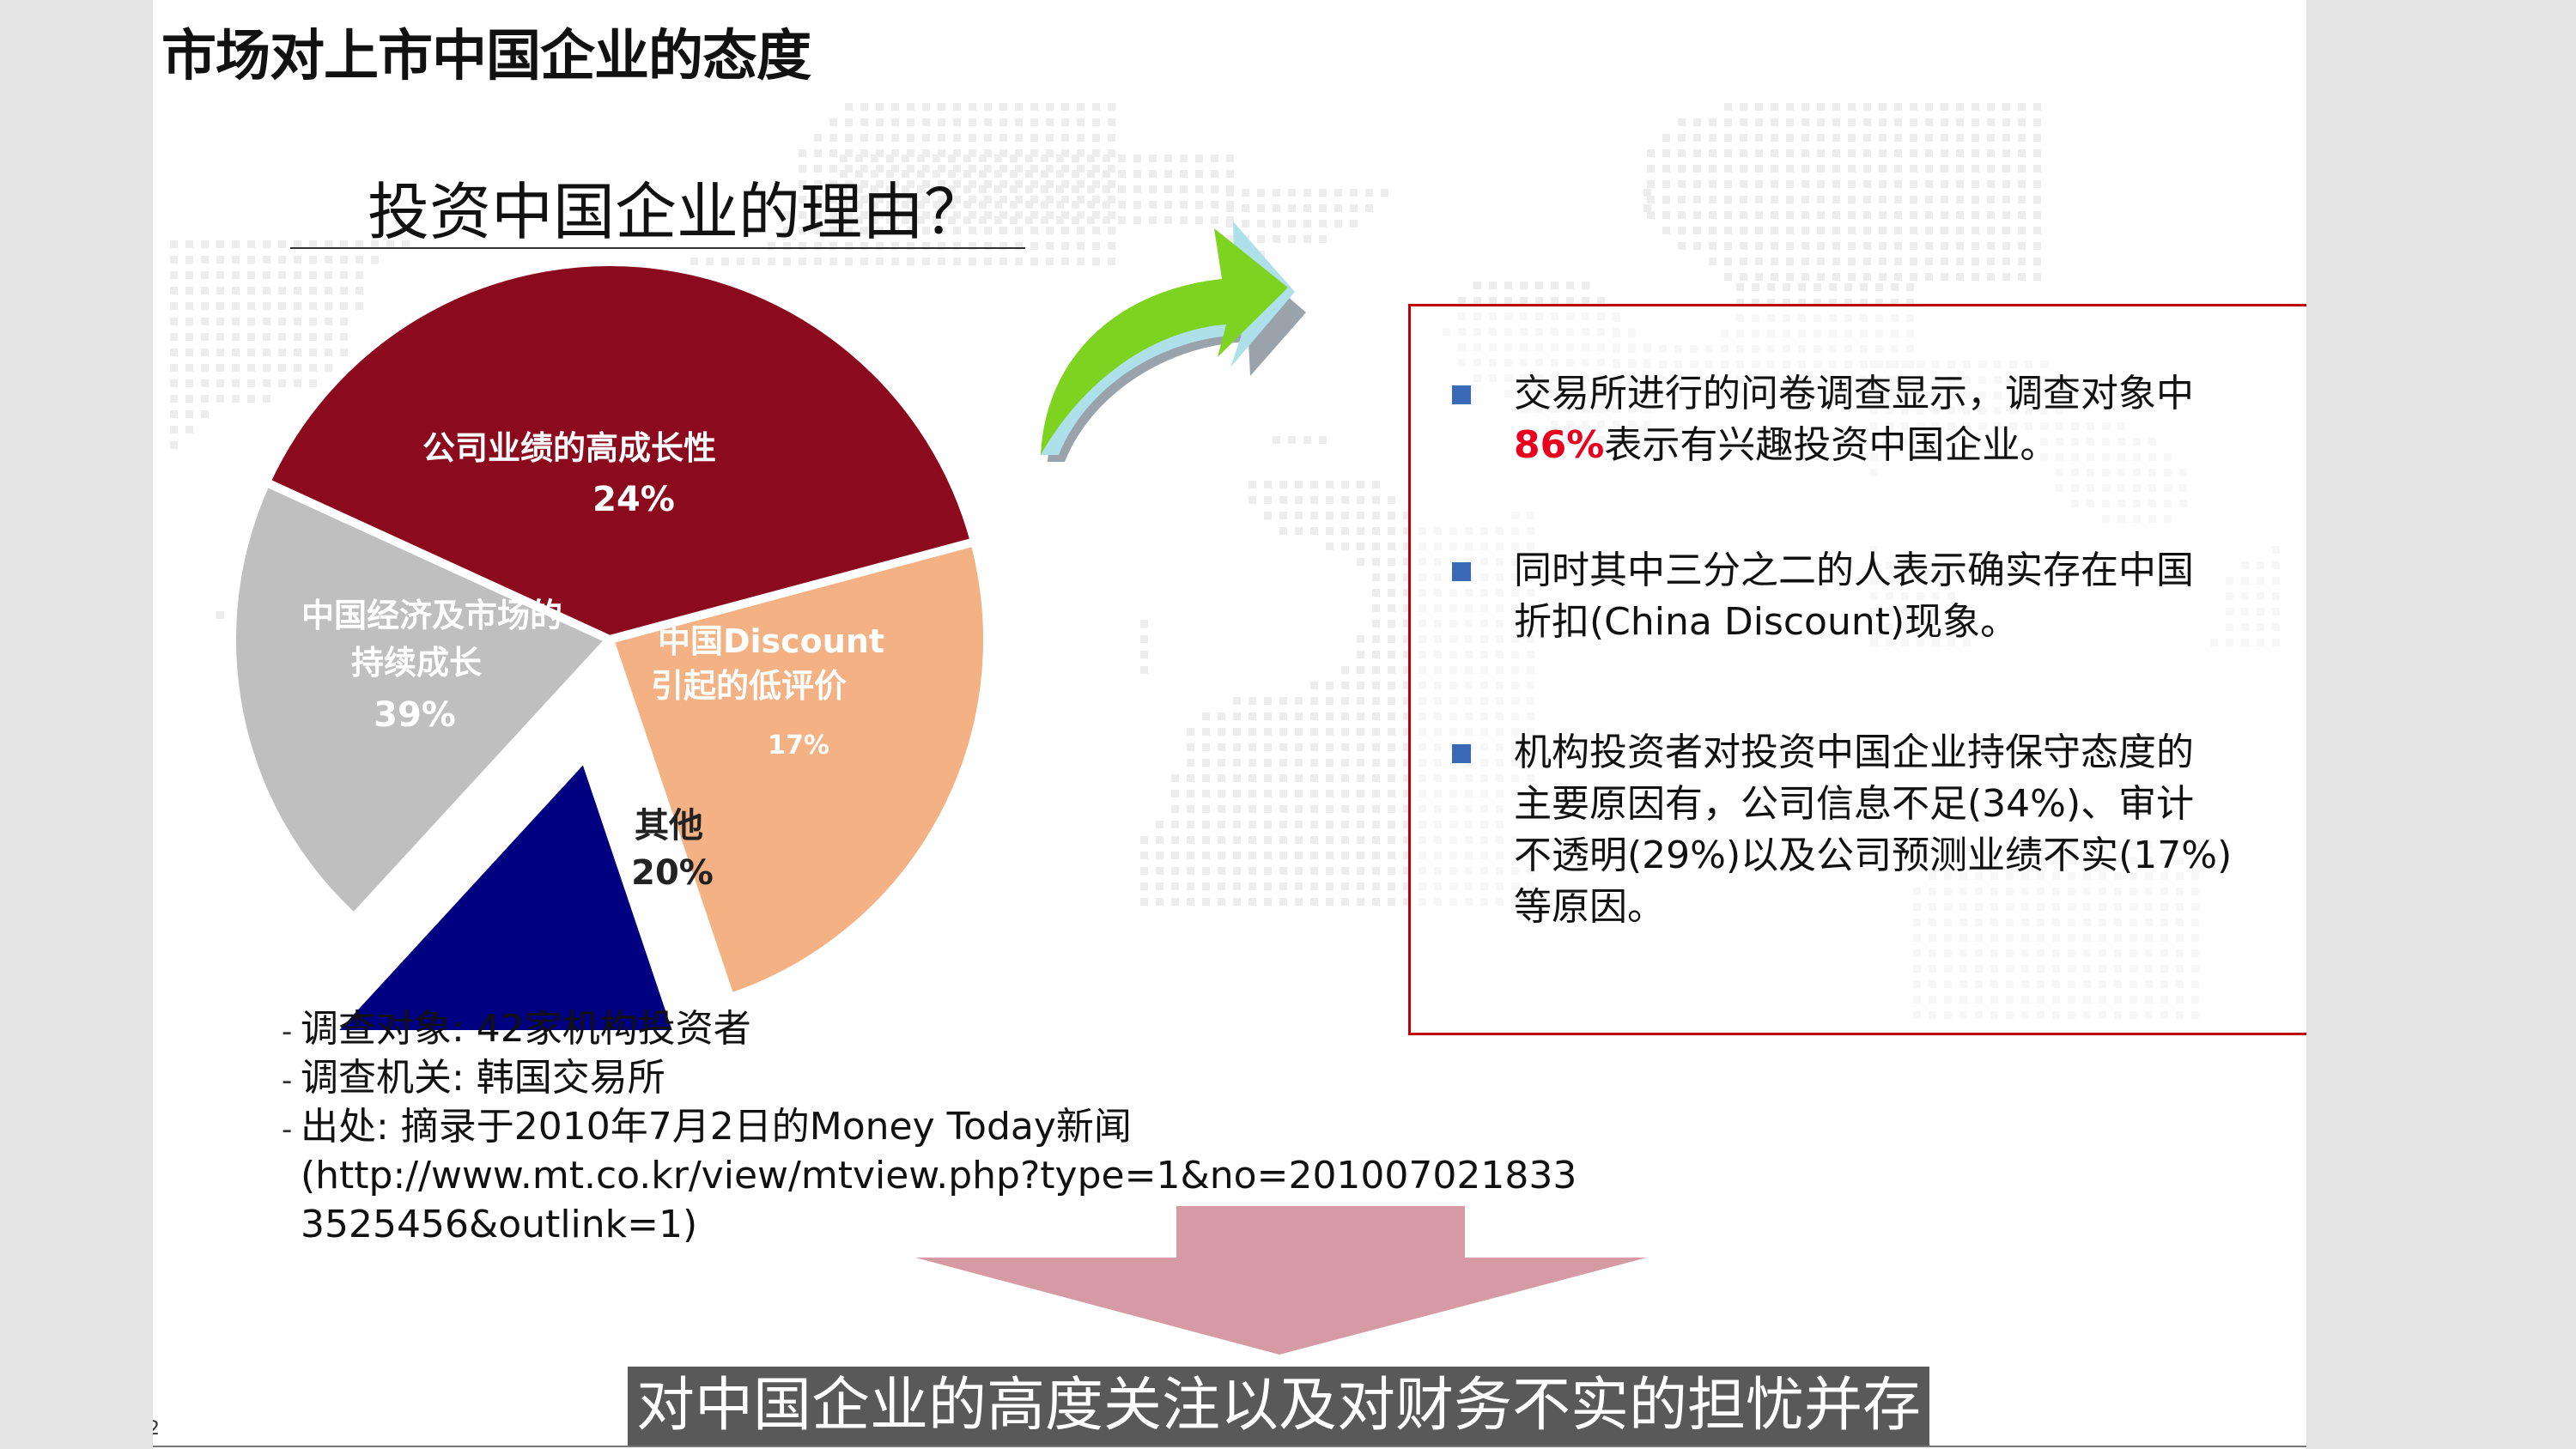 The height and width of the screenshot is (1449, 2576). What do you see at coordinates (499, 1224) in the screenshot?
I see `survey-source-url-cont: 3525456&outlink=1)` at bounding box center [499, 1224].